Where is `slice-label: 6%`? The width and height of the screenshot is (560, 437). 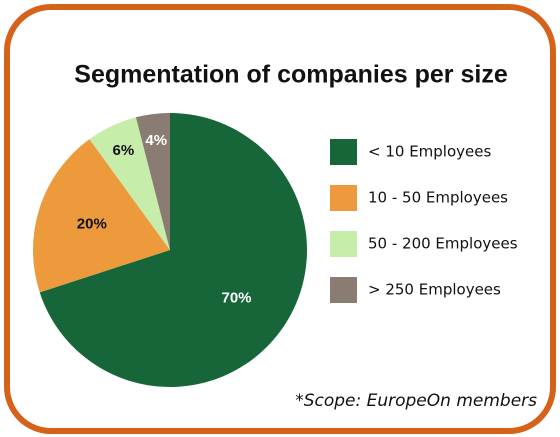 slice-label: 6% is located at coordinates (123, 150).